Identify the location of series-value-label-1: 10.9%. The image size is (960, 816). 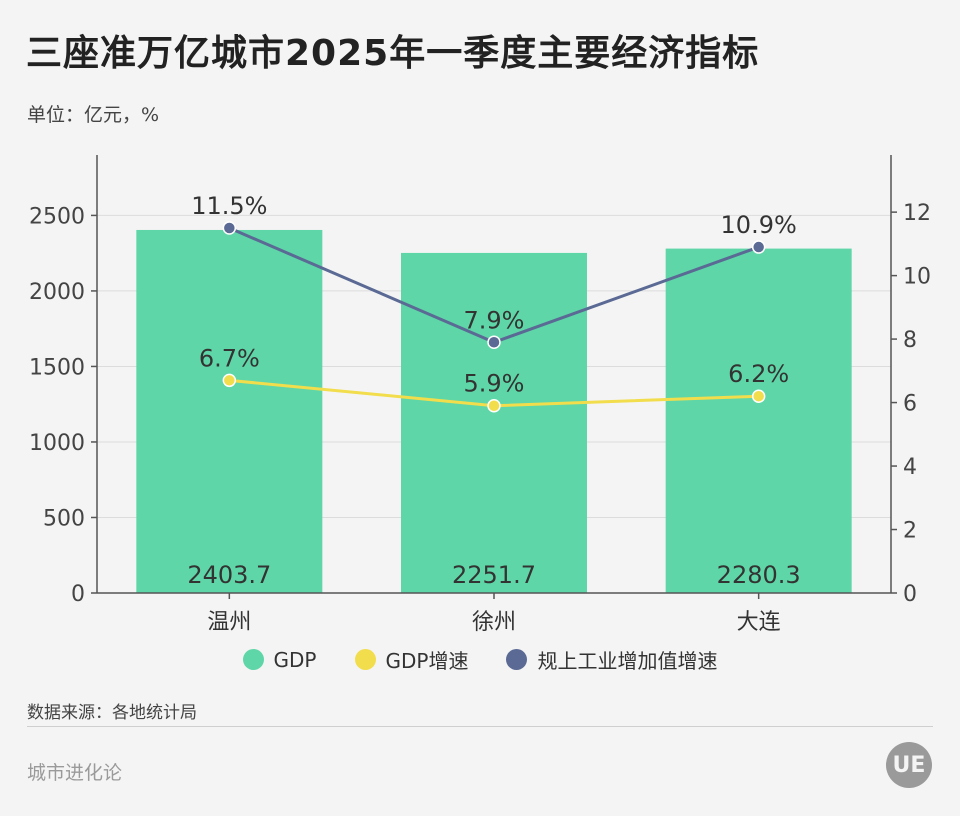
(759, 225).